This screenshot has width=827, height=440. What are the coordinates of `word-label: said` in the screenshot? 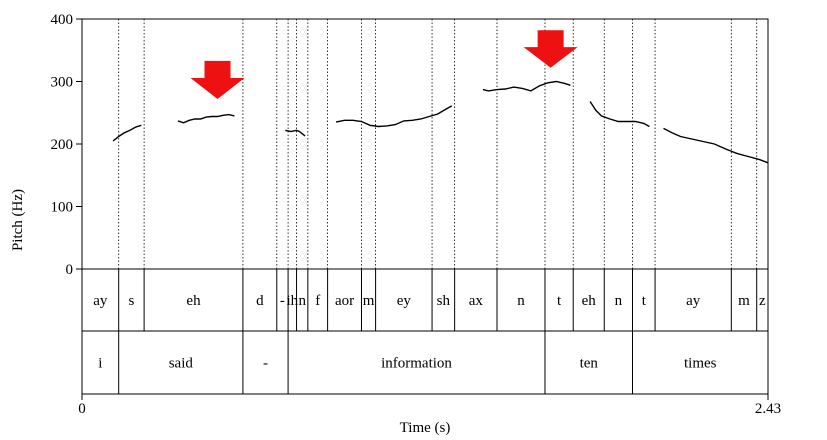 It's located at (181, 364).